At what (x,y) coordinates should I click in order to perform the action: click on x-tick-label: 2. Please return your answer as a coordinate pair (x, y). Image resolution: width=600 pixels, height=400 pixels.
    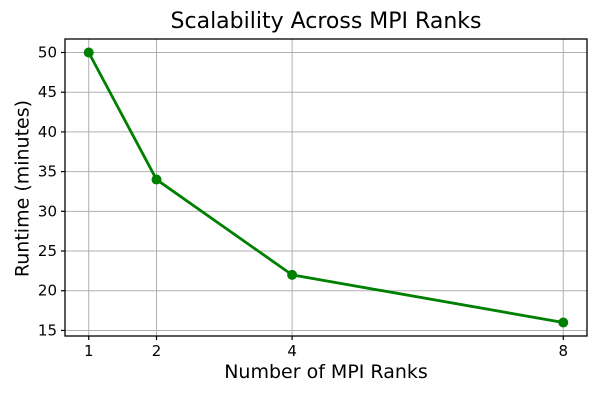
    Looking at the image, I should click on (157, 351).